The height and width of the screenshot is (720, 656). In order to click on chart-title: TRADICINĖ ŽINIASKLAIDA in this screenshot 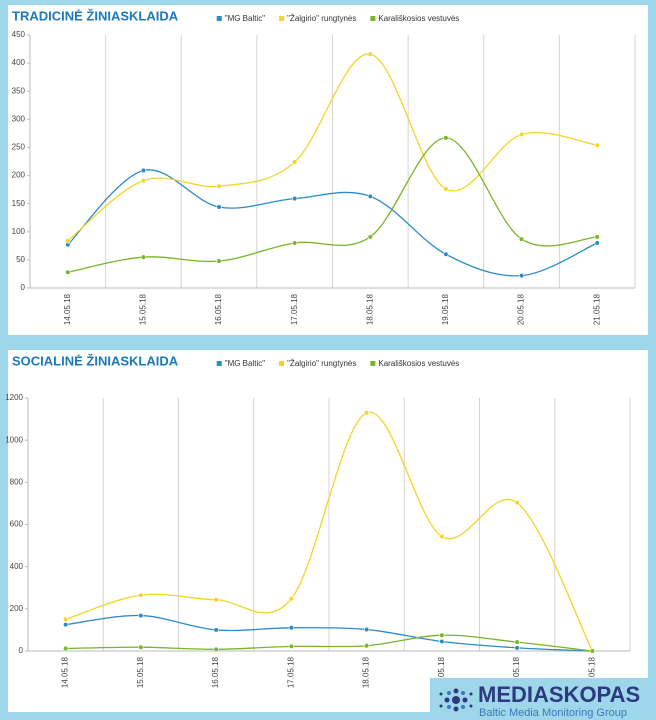, I will do `click(95, 15)`.